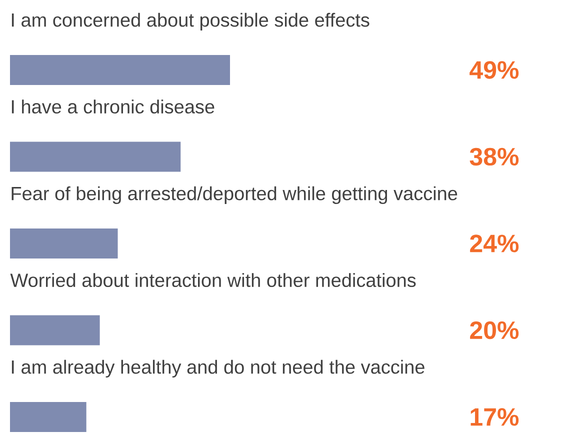  What do you see at coordinates (191, 21) in the screenshot?
I see `y-tick-label: I am concerned about possible side effects` at bounding box center [191, 21].